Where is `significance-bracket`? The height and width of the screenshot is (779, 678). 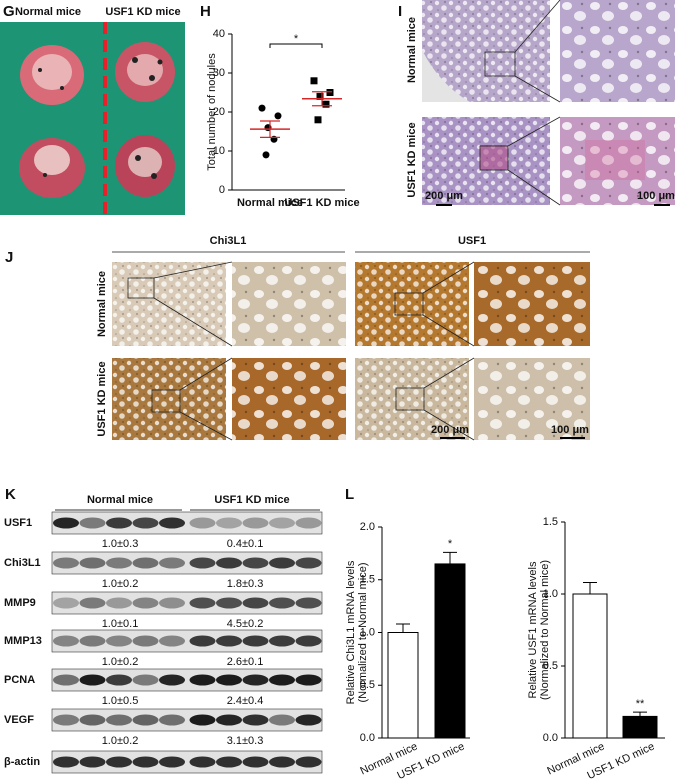
significance-bracket is located at coordinates (296, 45).